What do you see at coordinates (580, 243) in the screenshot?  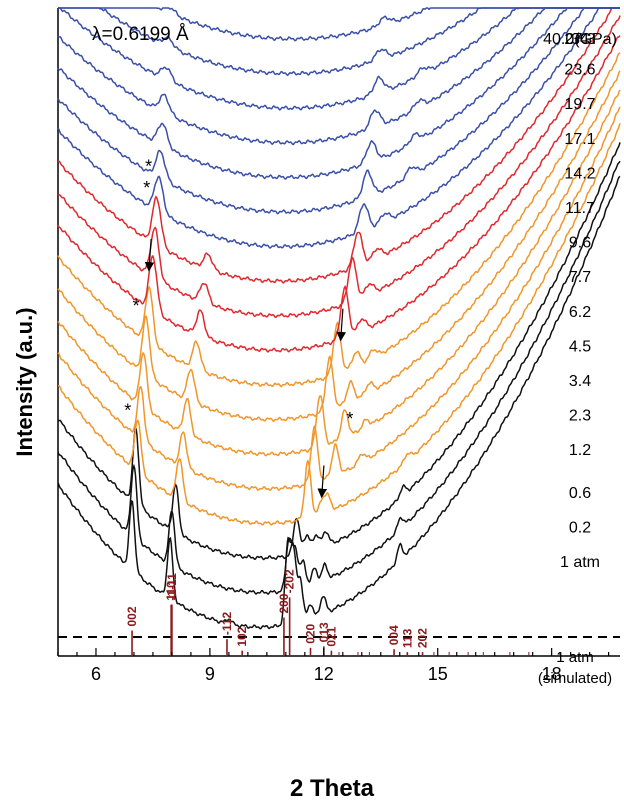 I see `pressure-label: 9.6` at bounding box center [580, 243].